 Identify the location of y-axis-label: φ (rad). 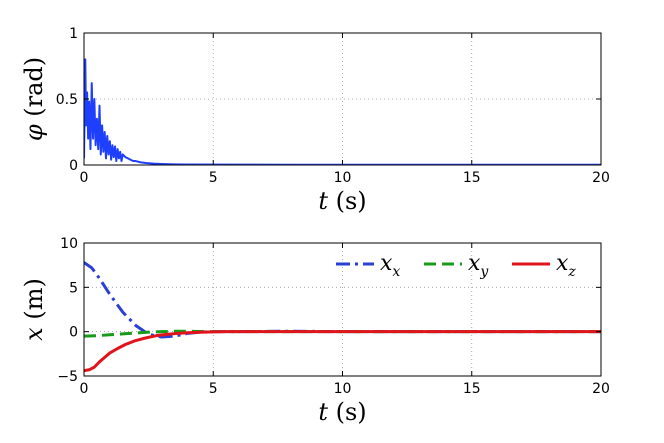
(34, 99).